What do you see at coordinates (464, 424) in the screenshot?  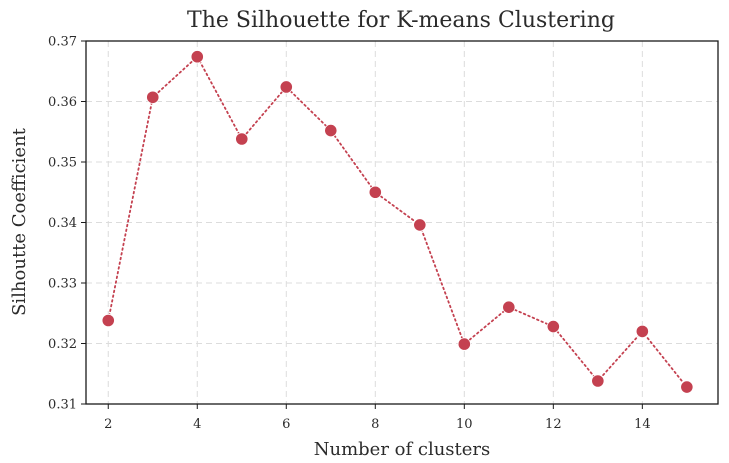 I see `x-tick-label: 10` at bounding box center [464, 424].